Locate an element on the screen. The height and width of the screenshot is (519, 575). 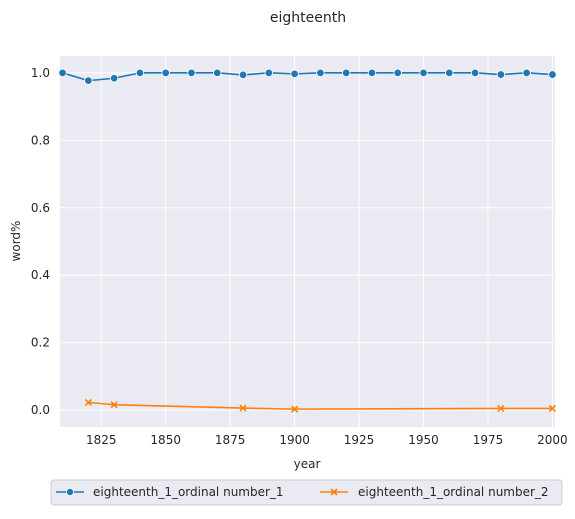
x-tick-label: 1925 is located at coordinates (359, 440).